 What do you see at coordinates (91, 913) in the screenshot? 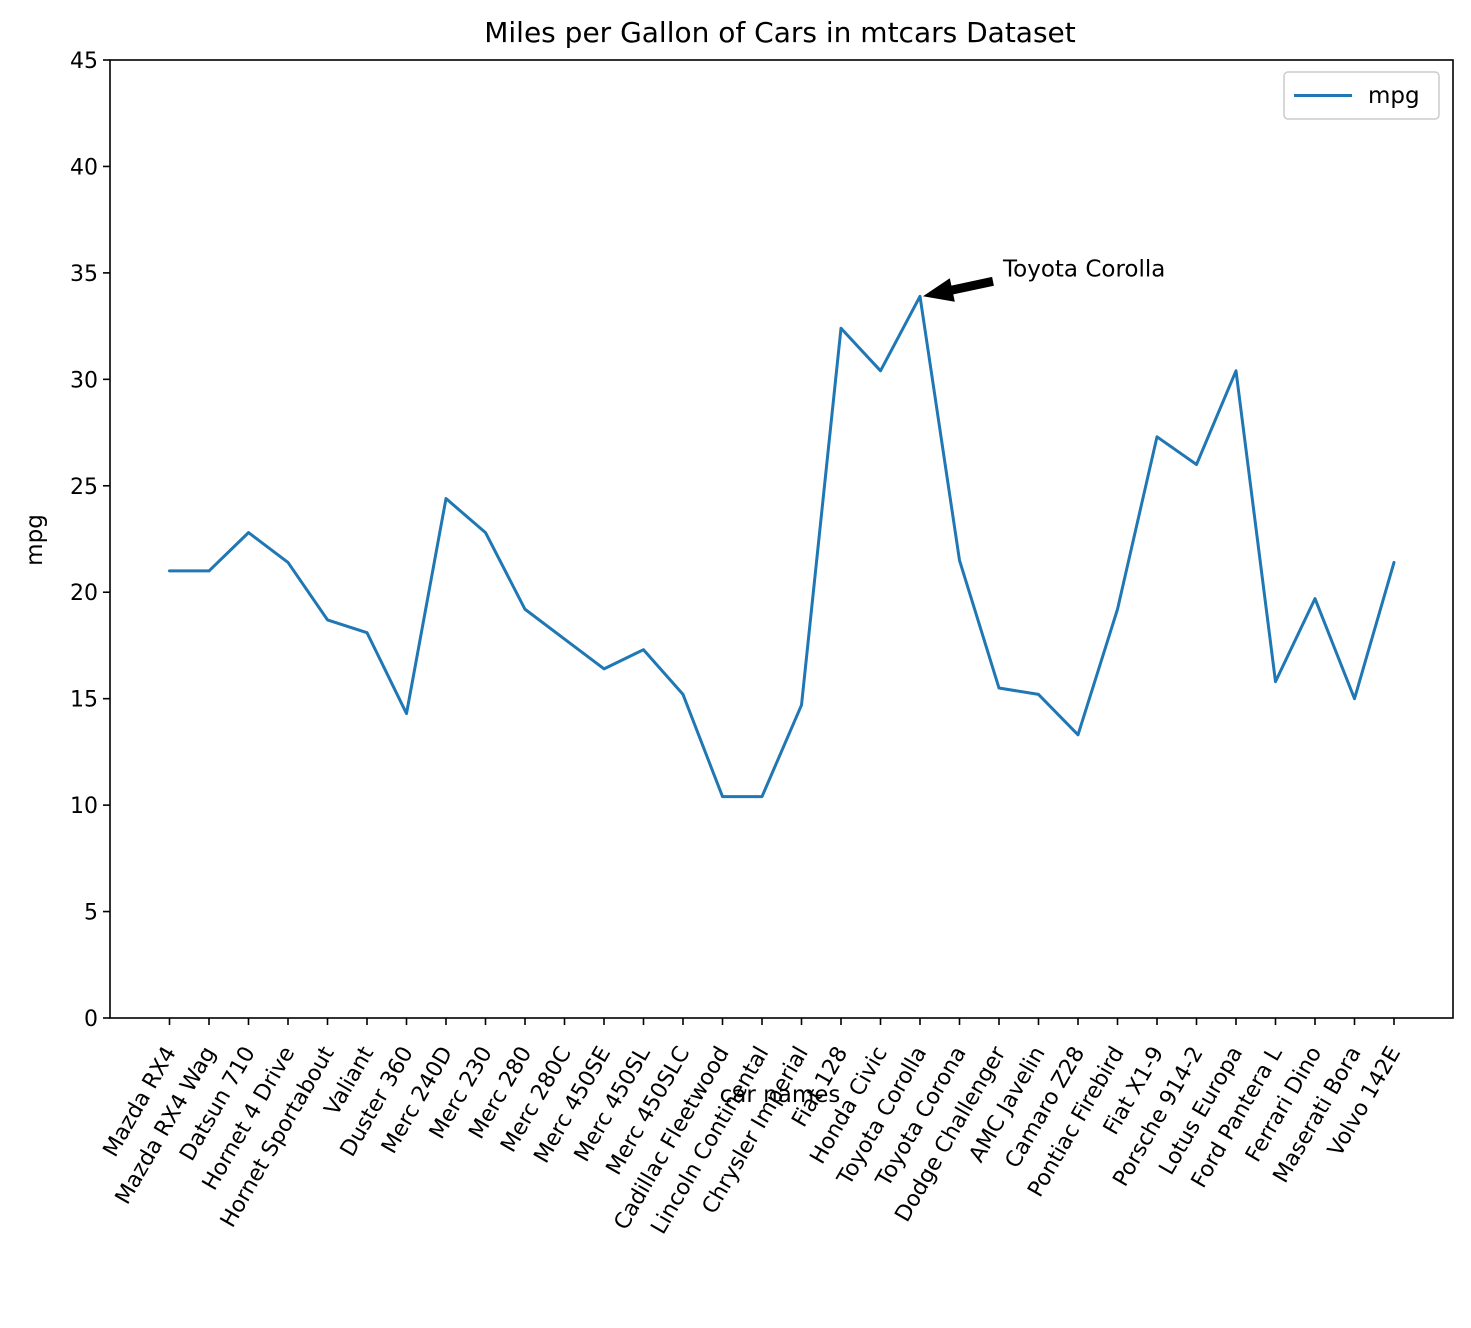
I see `y-tick-label: 5` at bounding box center [91, 913].